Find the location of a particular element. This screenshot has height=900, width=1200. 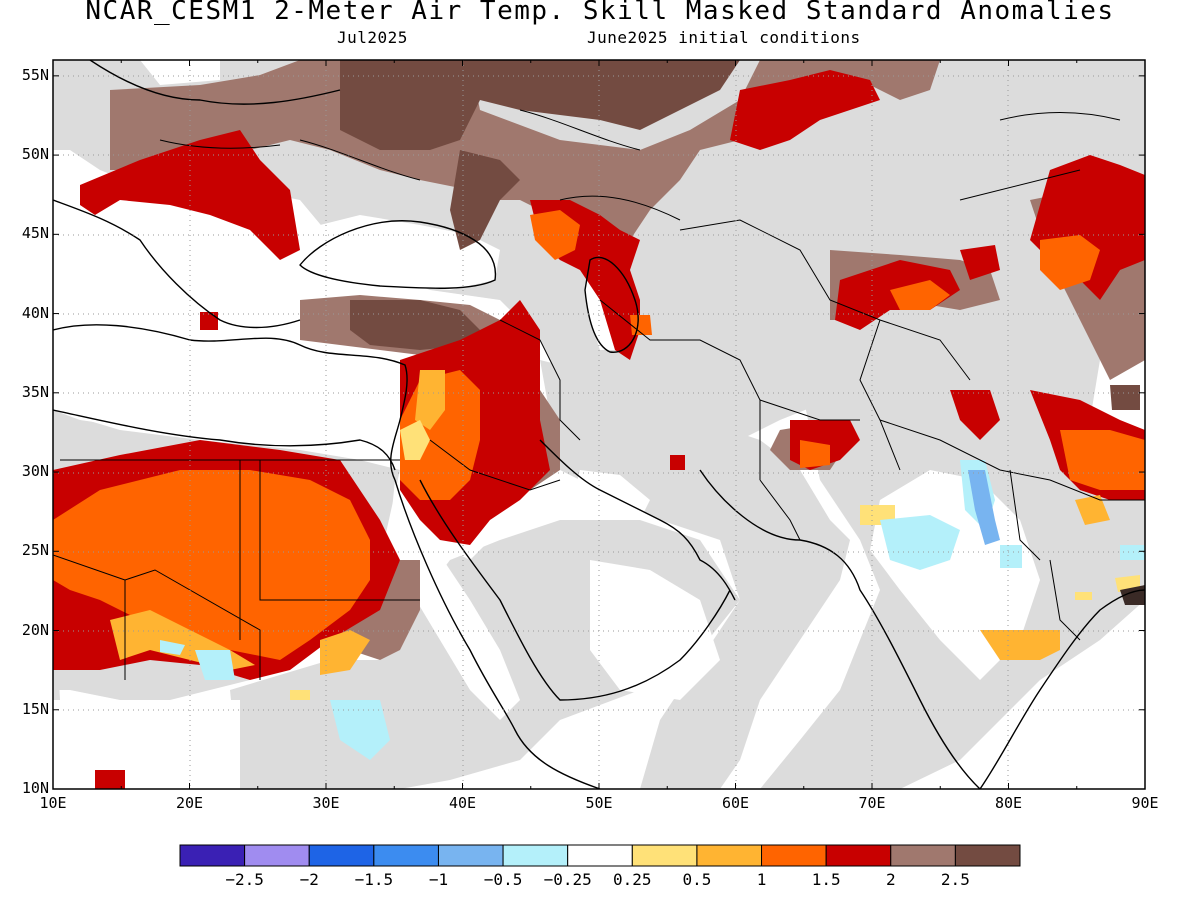

colorbar-label: −0.25 is located at coordinates (567, 879).